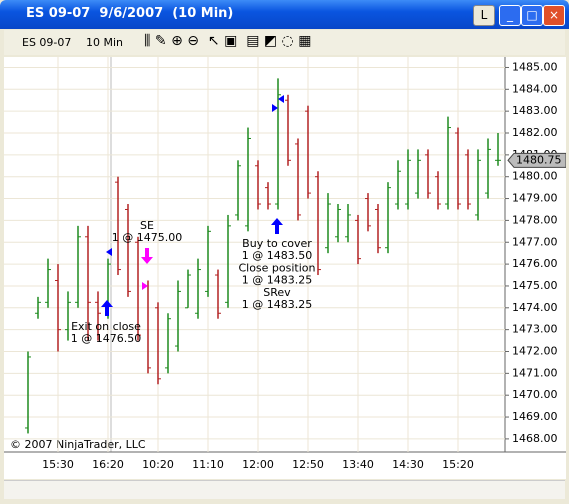 The height and width of the screenshot is (504, 569). I want to click on maximize-button: □, so click(532, 15).